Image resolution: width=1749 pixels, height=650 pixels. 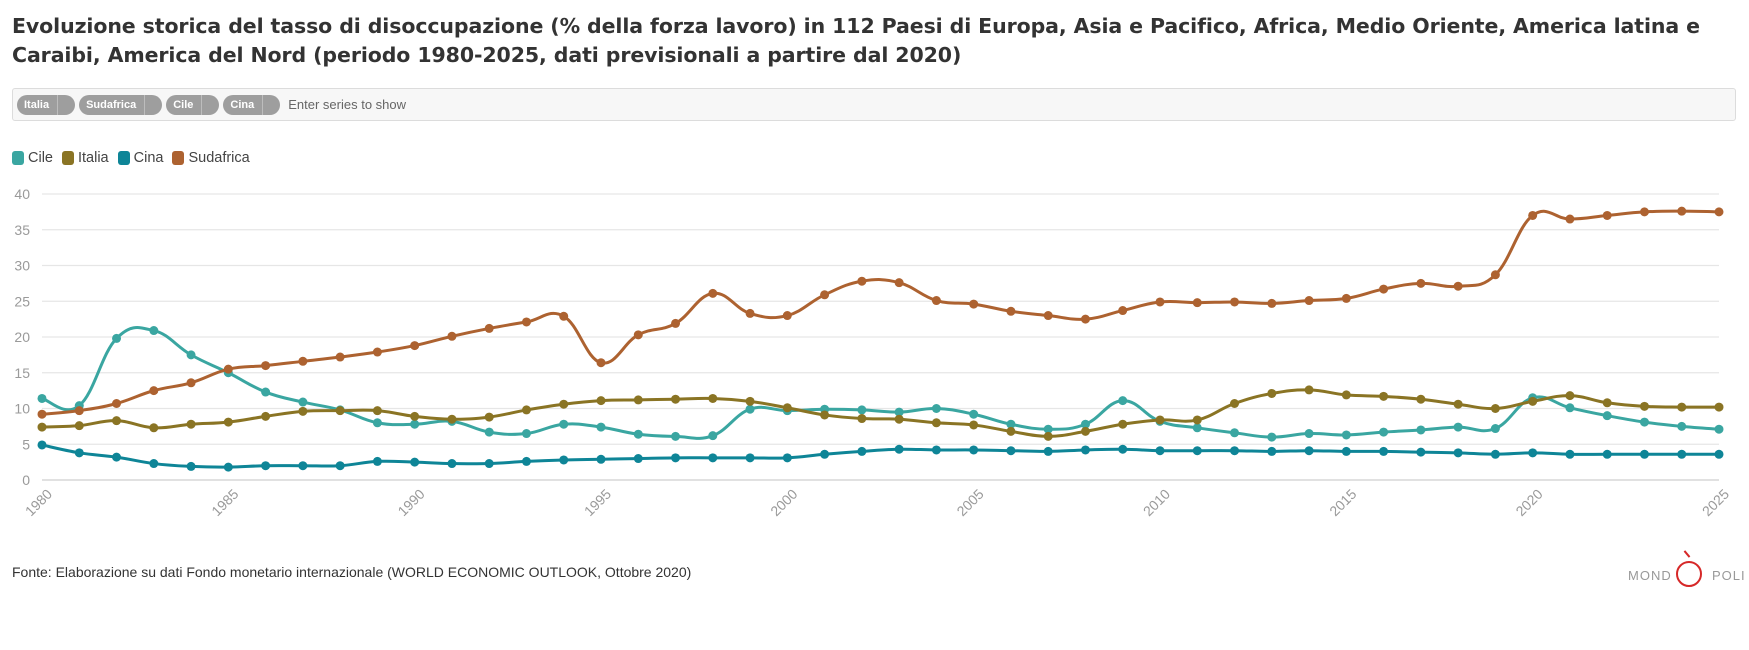 I want to click on legend-label: Cina, so click(x=148, y=158).